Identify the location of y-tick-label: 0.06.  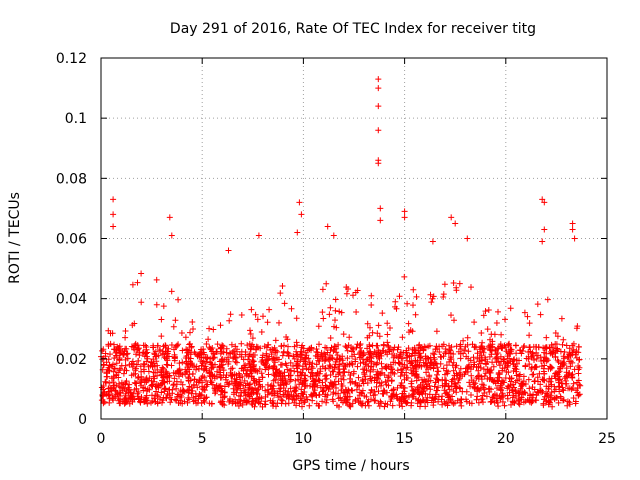
(71, 240).